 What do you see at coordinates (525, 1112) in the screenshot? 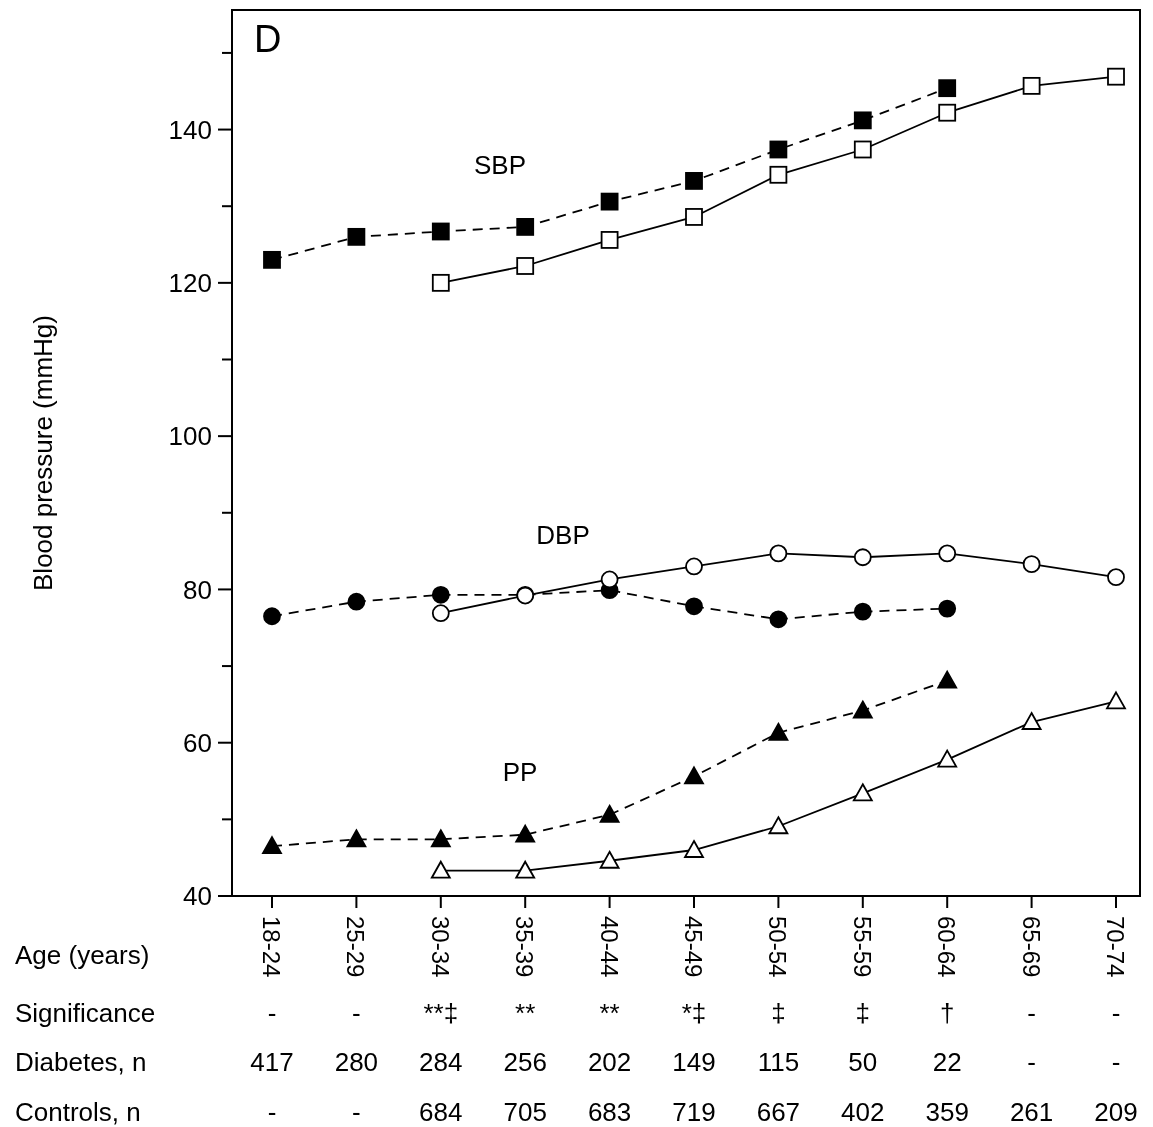
I see `text: 705` at bounding box center [525, 1112].